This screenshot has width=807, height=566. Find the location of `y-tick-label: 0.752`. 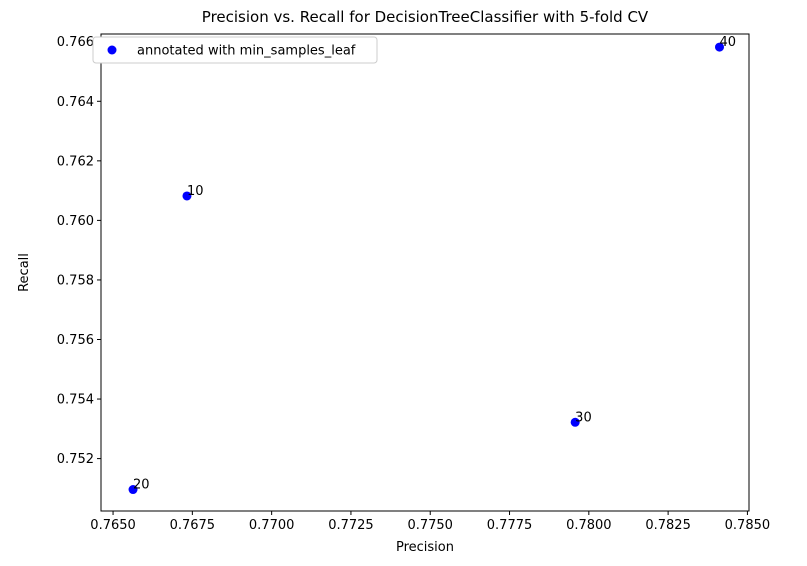

y-tick-label: 0.752 is located at coordinates (75, 459).